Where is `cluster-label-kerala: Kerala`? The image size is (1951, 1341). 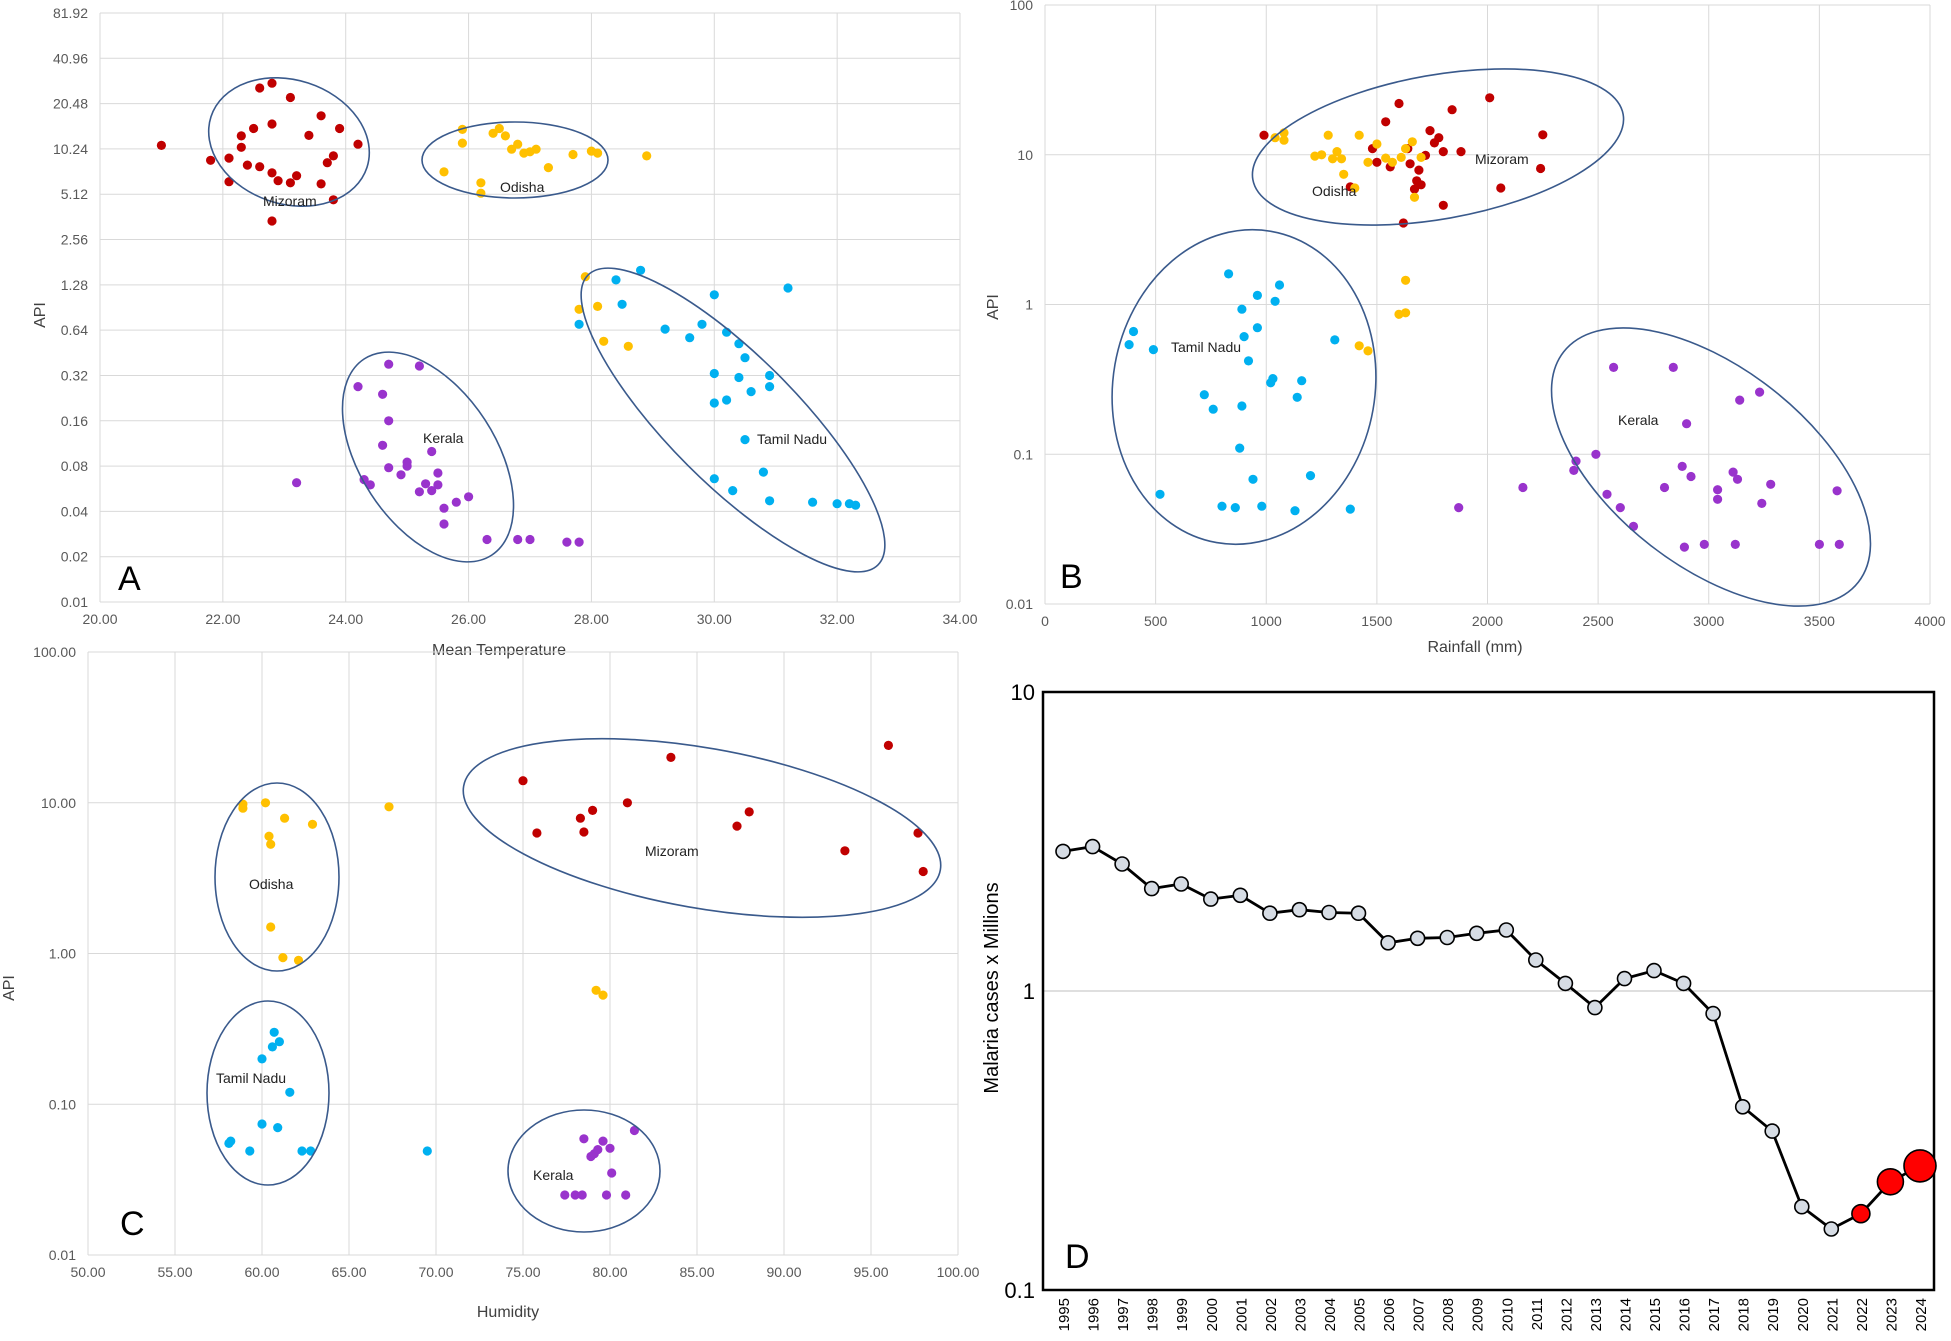
cluster-label-kerala: Kerala is located at coordinates (443, 438).